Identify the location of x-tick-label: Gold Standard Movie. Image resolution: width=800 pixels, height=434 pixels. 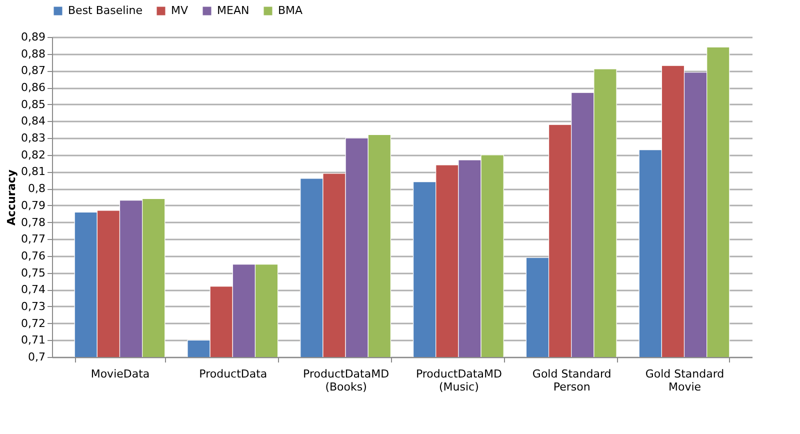
(684, 381).